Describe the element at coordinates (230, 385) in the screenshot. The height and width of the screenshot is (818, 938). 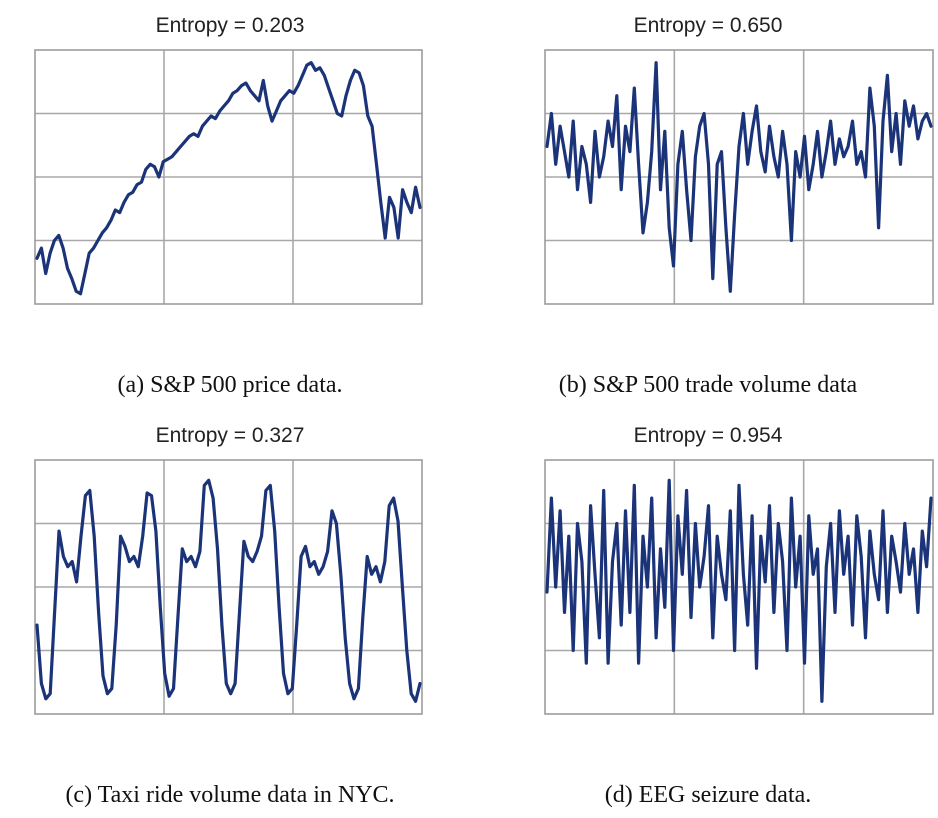
I see `chart-caption: (a) S&P 500 price data.` at that location.